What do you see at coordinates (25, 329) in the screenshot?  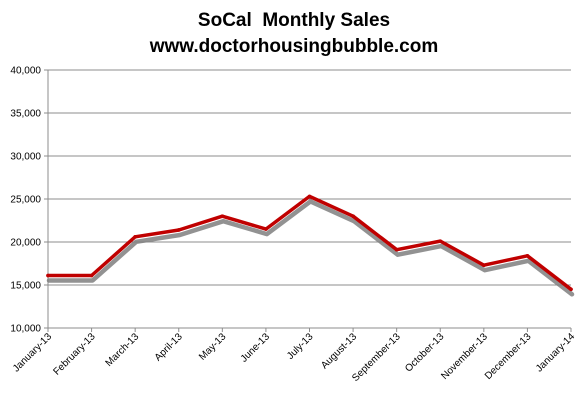 I see `y-tick-label: 10,000` at bounding box center [25, 329].